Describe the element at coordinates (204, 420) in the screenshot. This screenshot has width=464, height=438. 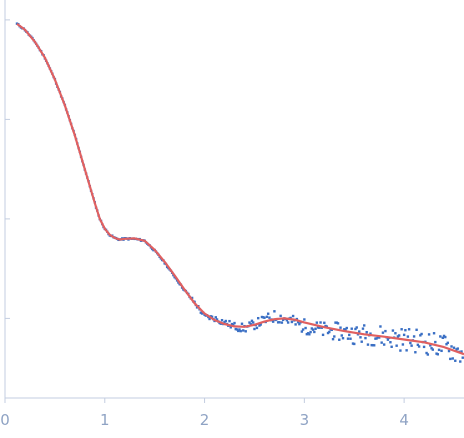
I see `tick-labels: 0 1 2 3 4` at that location.